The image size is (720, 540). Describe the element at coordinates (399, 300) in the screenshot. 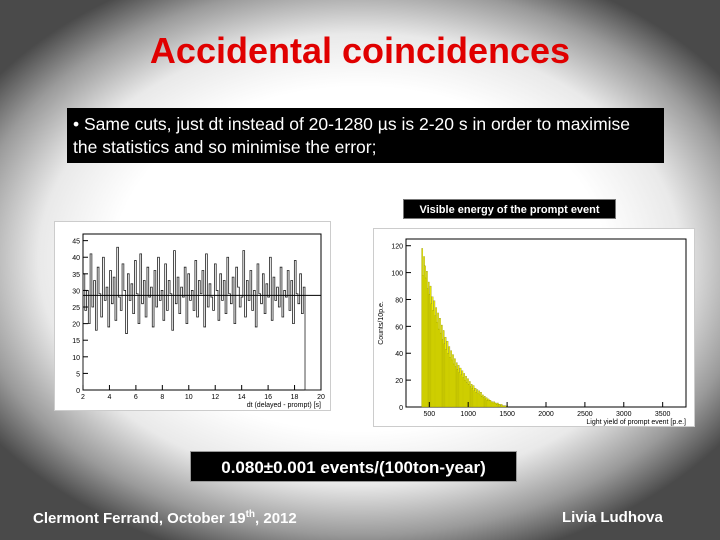

I see `y-tick-label: 80` at that location.